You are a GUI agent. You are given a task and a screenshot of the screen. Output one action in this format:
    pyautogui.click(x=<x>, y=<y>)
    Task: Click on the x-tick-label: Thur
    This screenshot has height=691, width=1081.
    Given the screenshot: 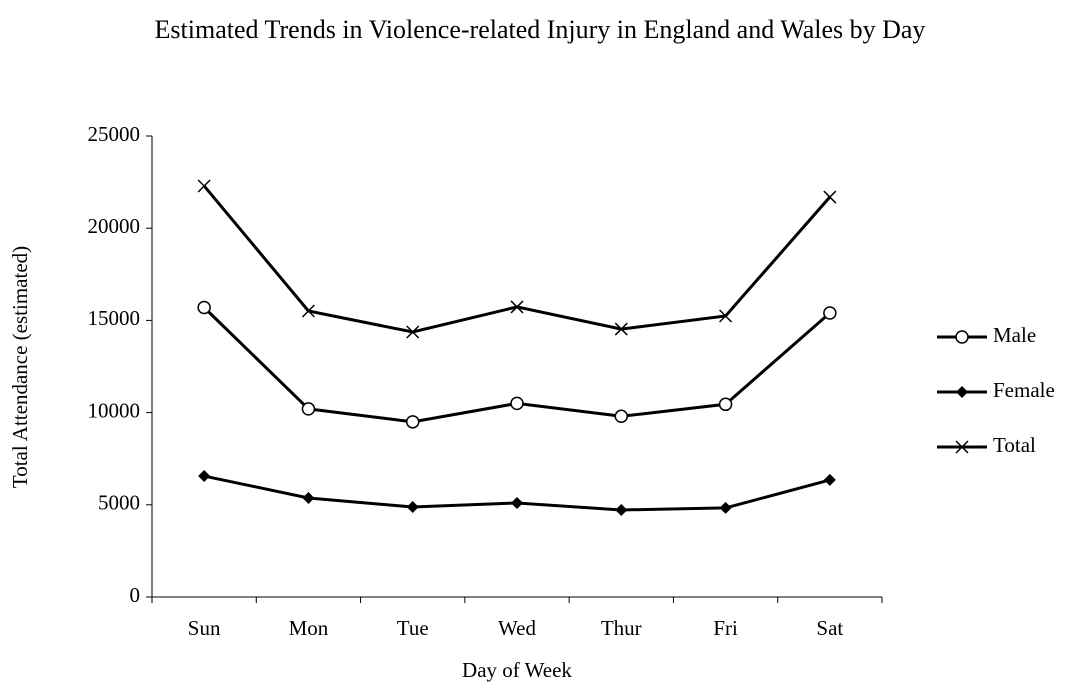 What is the action you would take?
    pyautogui.click(x=621, y=628)
    